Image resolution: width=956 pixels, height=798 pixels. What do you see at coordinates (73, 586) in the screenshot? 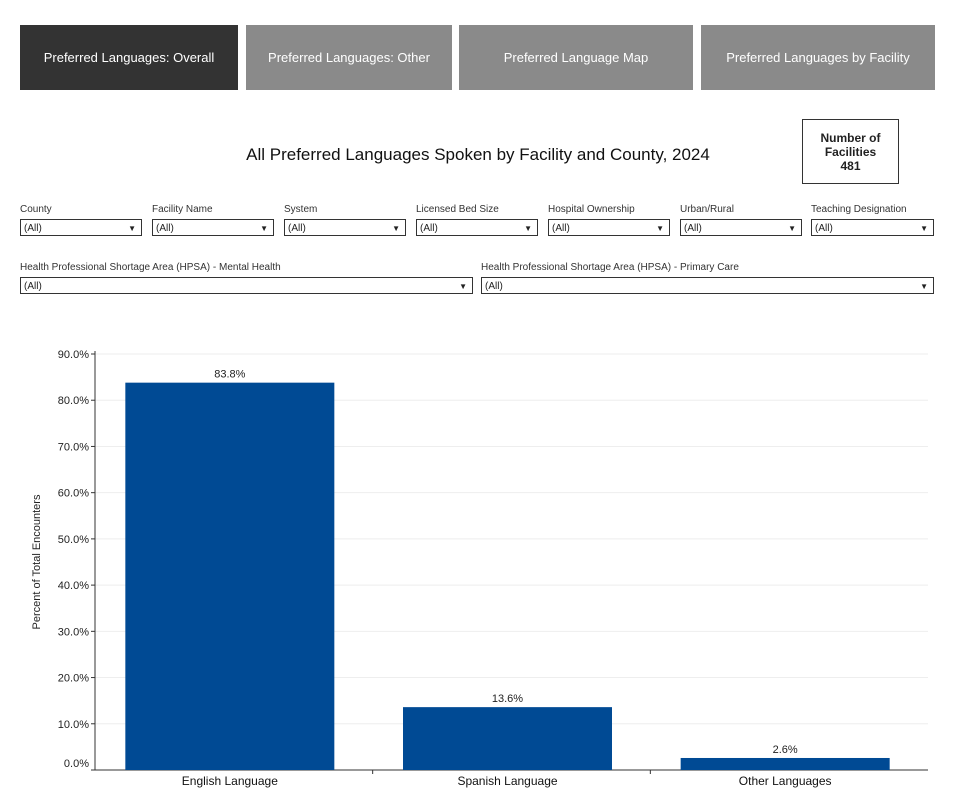
I see `y-tick-label: 40.0%` at bounding box center [73, 586].